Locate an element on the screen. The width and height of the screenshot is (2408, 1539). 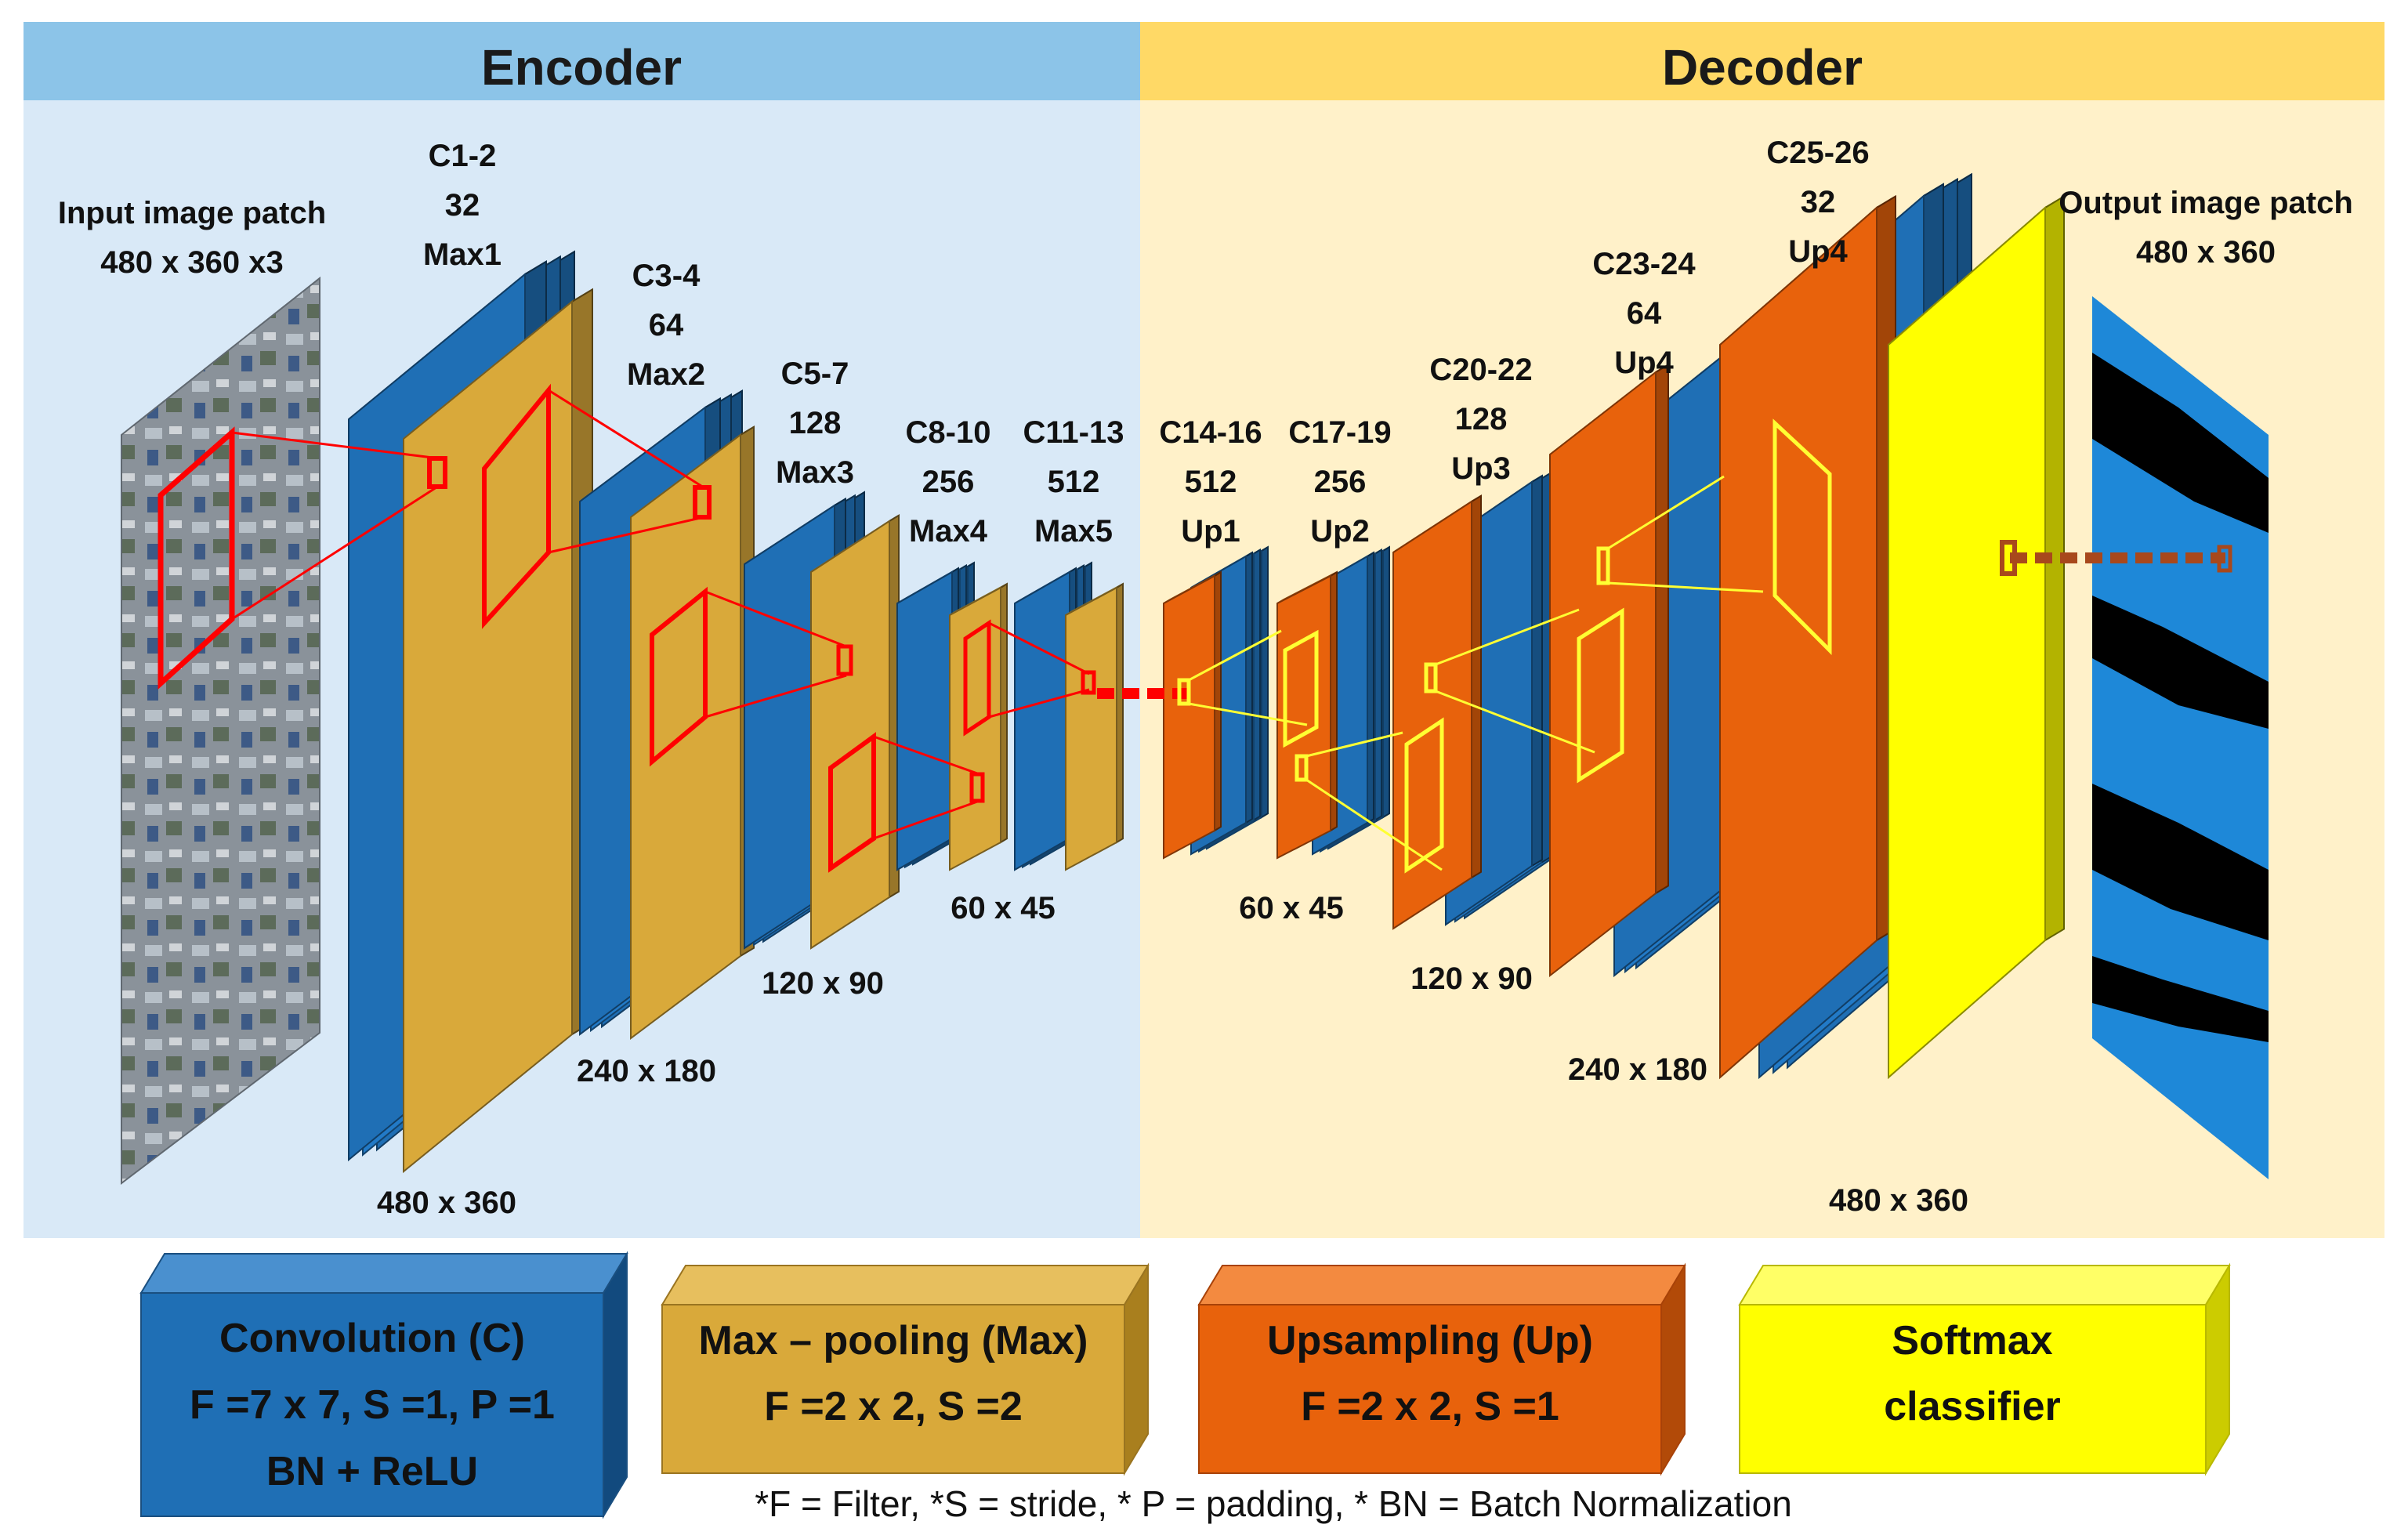
dec3-op: Up3 is located at coordinates (1481, 468).